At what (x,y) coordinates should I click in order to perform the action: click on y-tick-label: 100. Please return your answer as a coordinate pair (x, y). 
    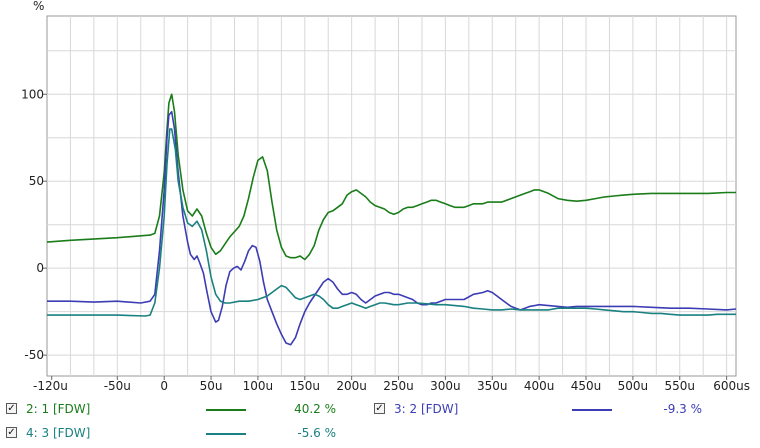
    Looking at the image, I should click on (32, 94).